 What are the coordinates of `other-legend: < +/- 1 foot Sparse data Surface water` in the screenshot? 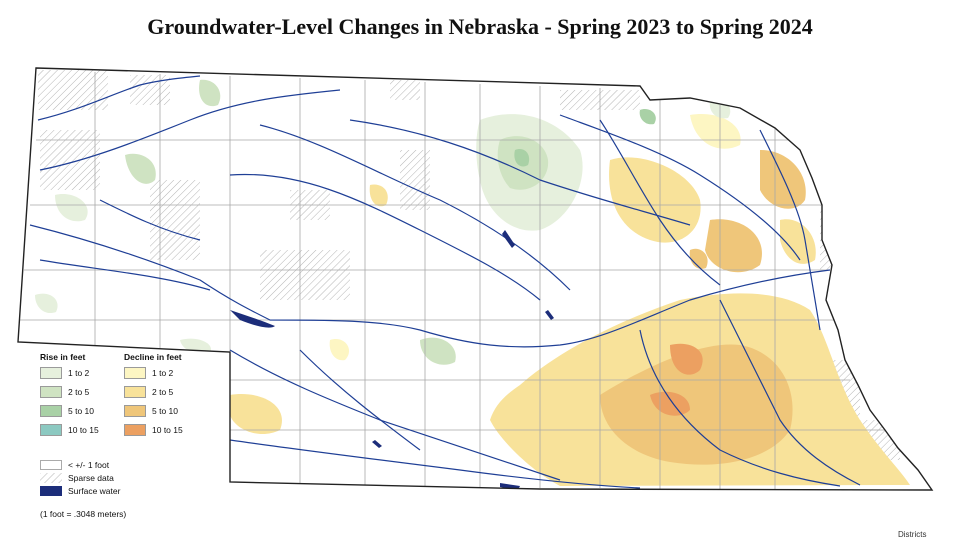 It's located at (80, 478).